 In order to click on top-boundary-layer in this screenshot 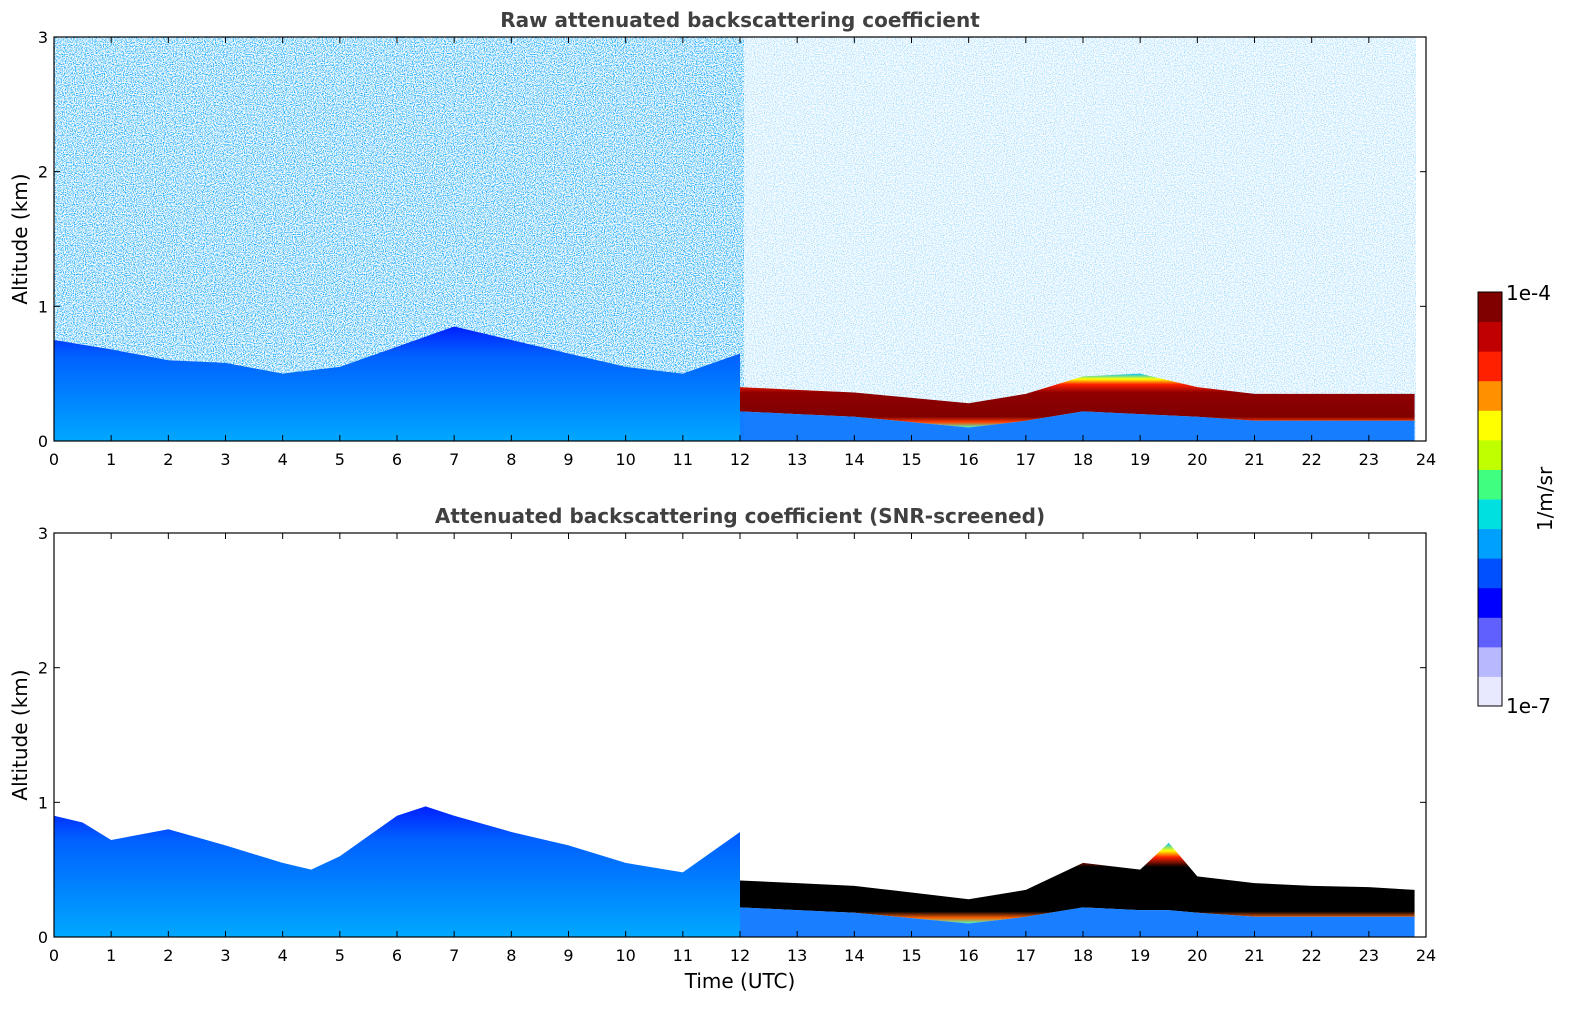, I will do `click(397, 383)`.